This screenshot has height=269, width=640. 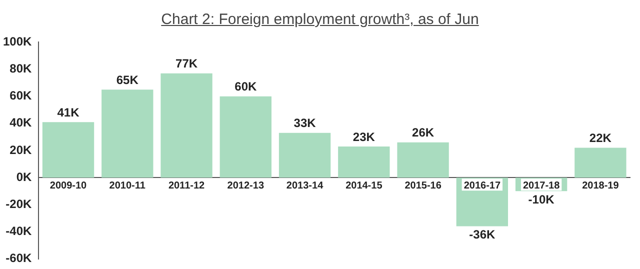 I want to click on y-tick-label: 100K, so click(x=17, y=41).